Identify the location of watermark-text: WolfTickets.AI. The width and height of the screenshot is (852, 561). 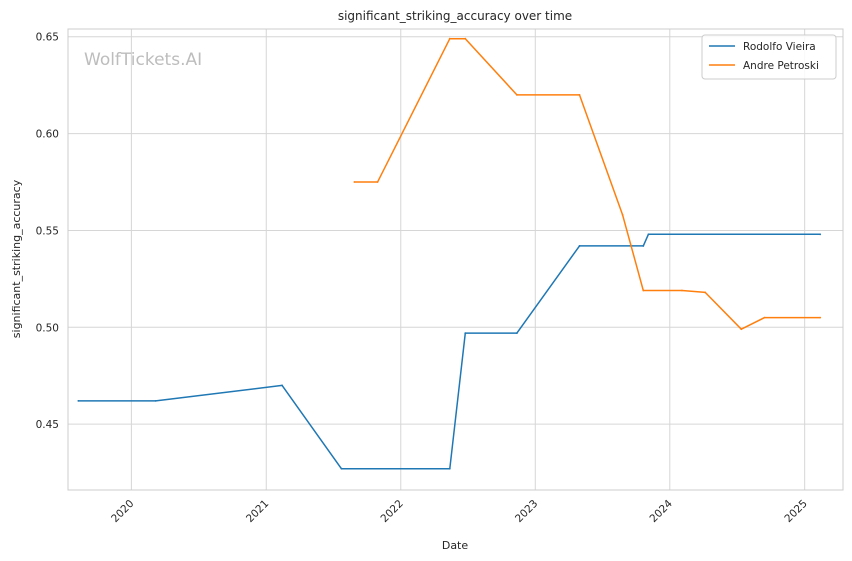
(143, 60).